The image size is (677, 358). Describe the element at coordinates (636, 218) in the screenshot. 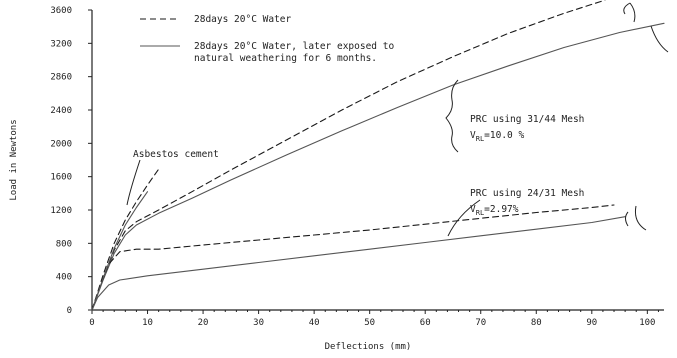

I see `end-bracket-bottom` at that location.